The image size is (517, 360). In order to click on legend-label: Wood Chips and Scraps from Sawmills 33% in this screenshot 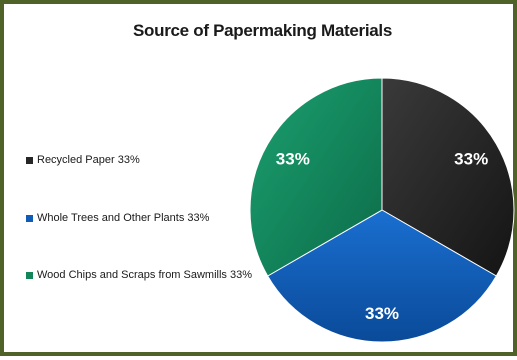, I will do `click(144, 275)`.